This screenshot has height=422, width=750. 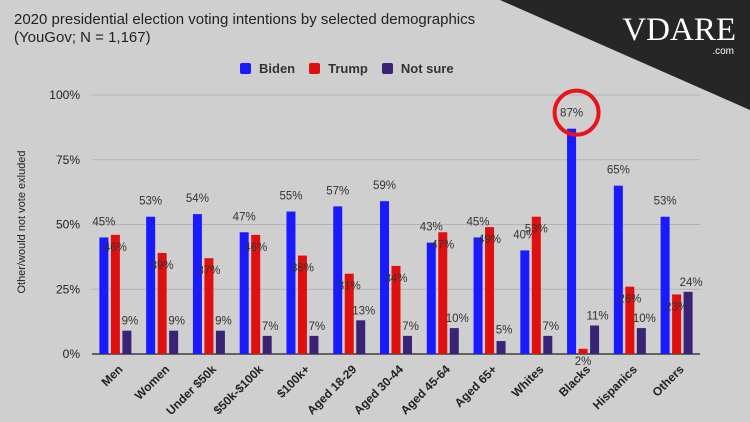 I want to click on data-label-trump-others: 23%, so click(x=676, y=307).